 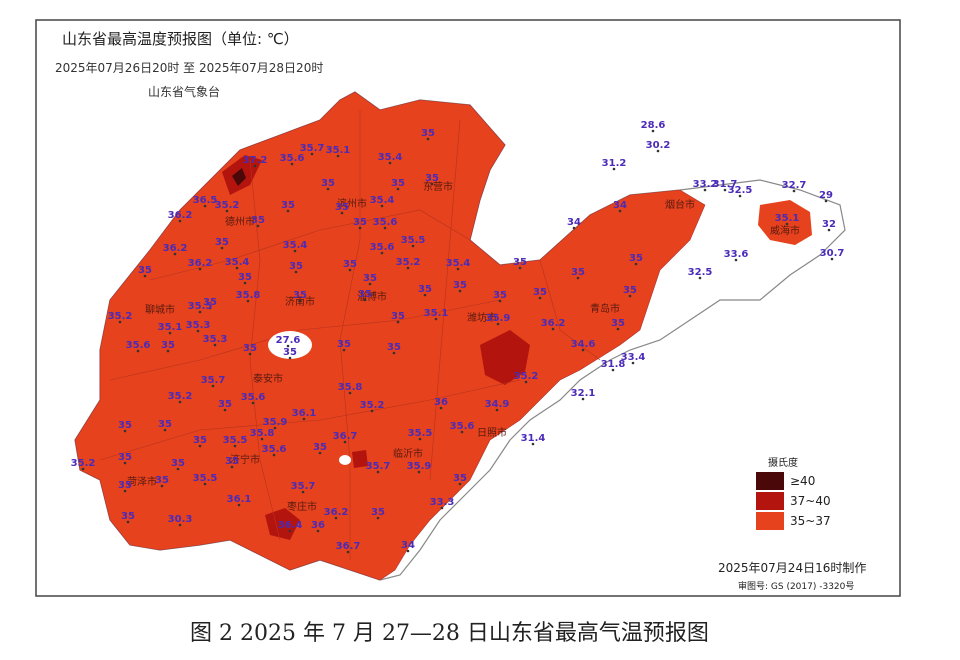 I want to click on station-value: 33.6, so click(x=736, y=254).